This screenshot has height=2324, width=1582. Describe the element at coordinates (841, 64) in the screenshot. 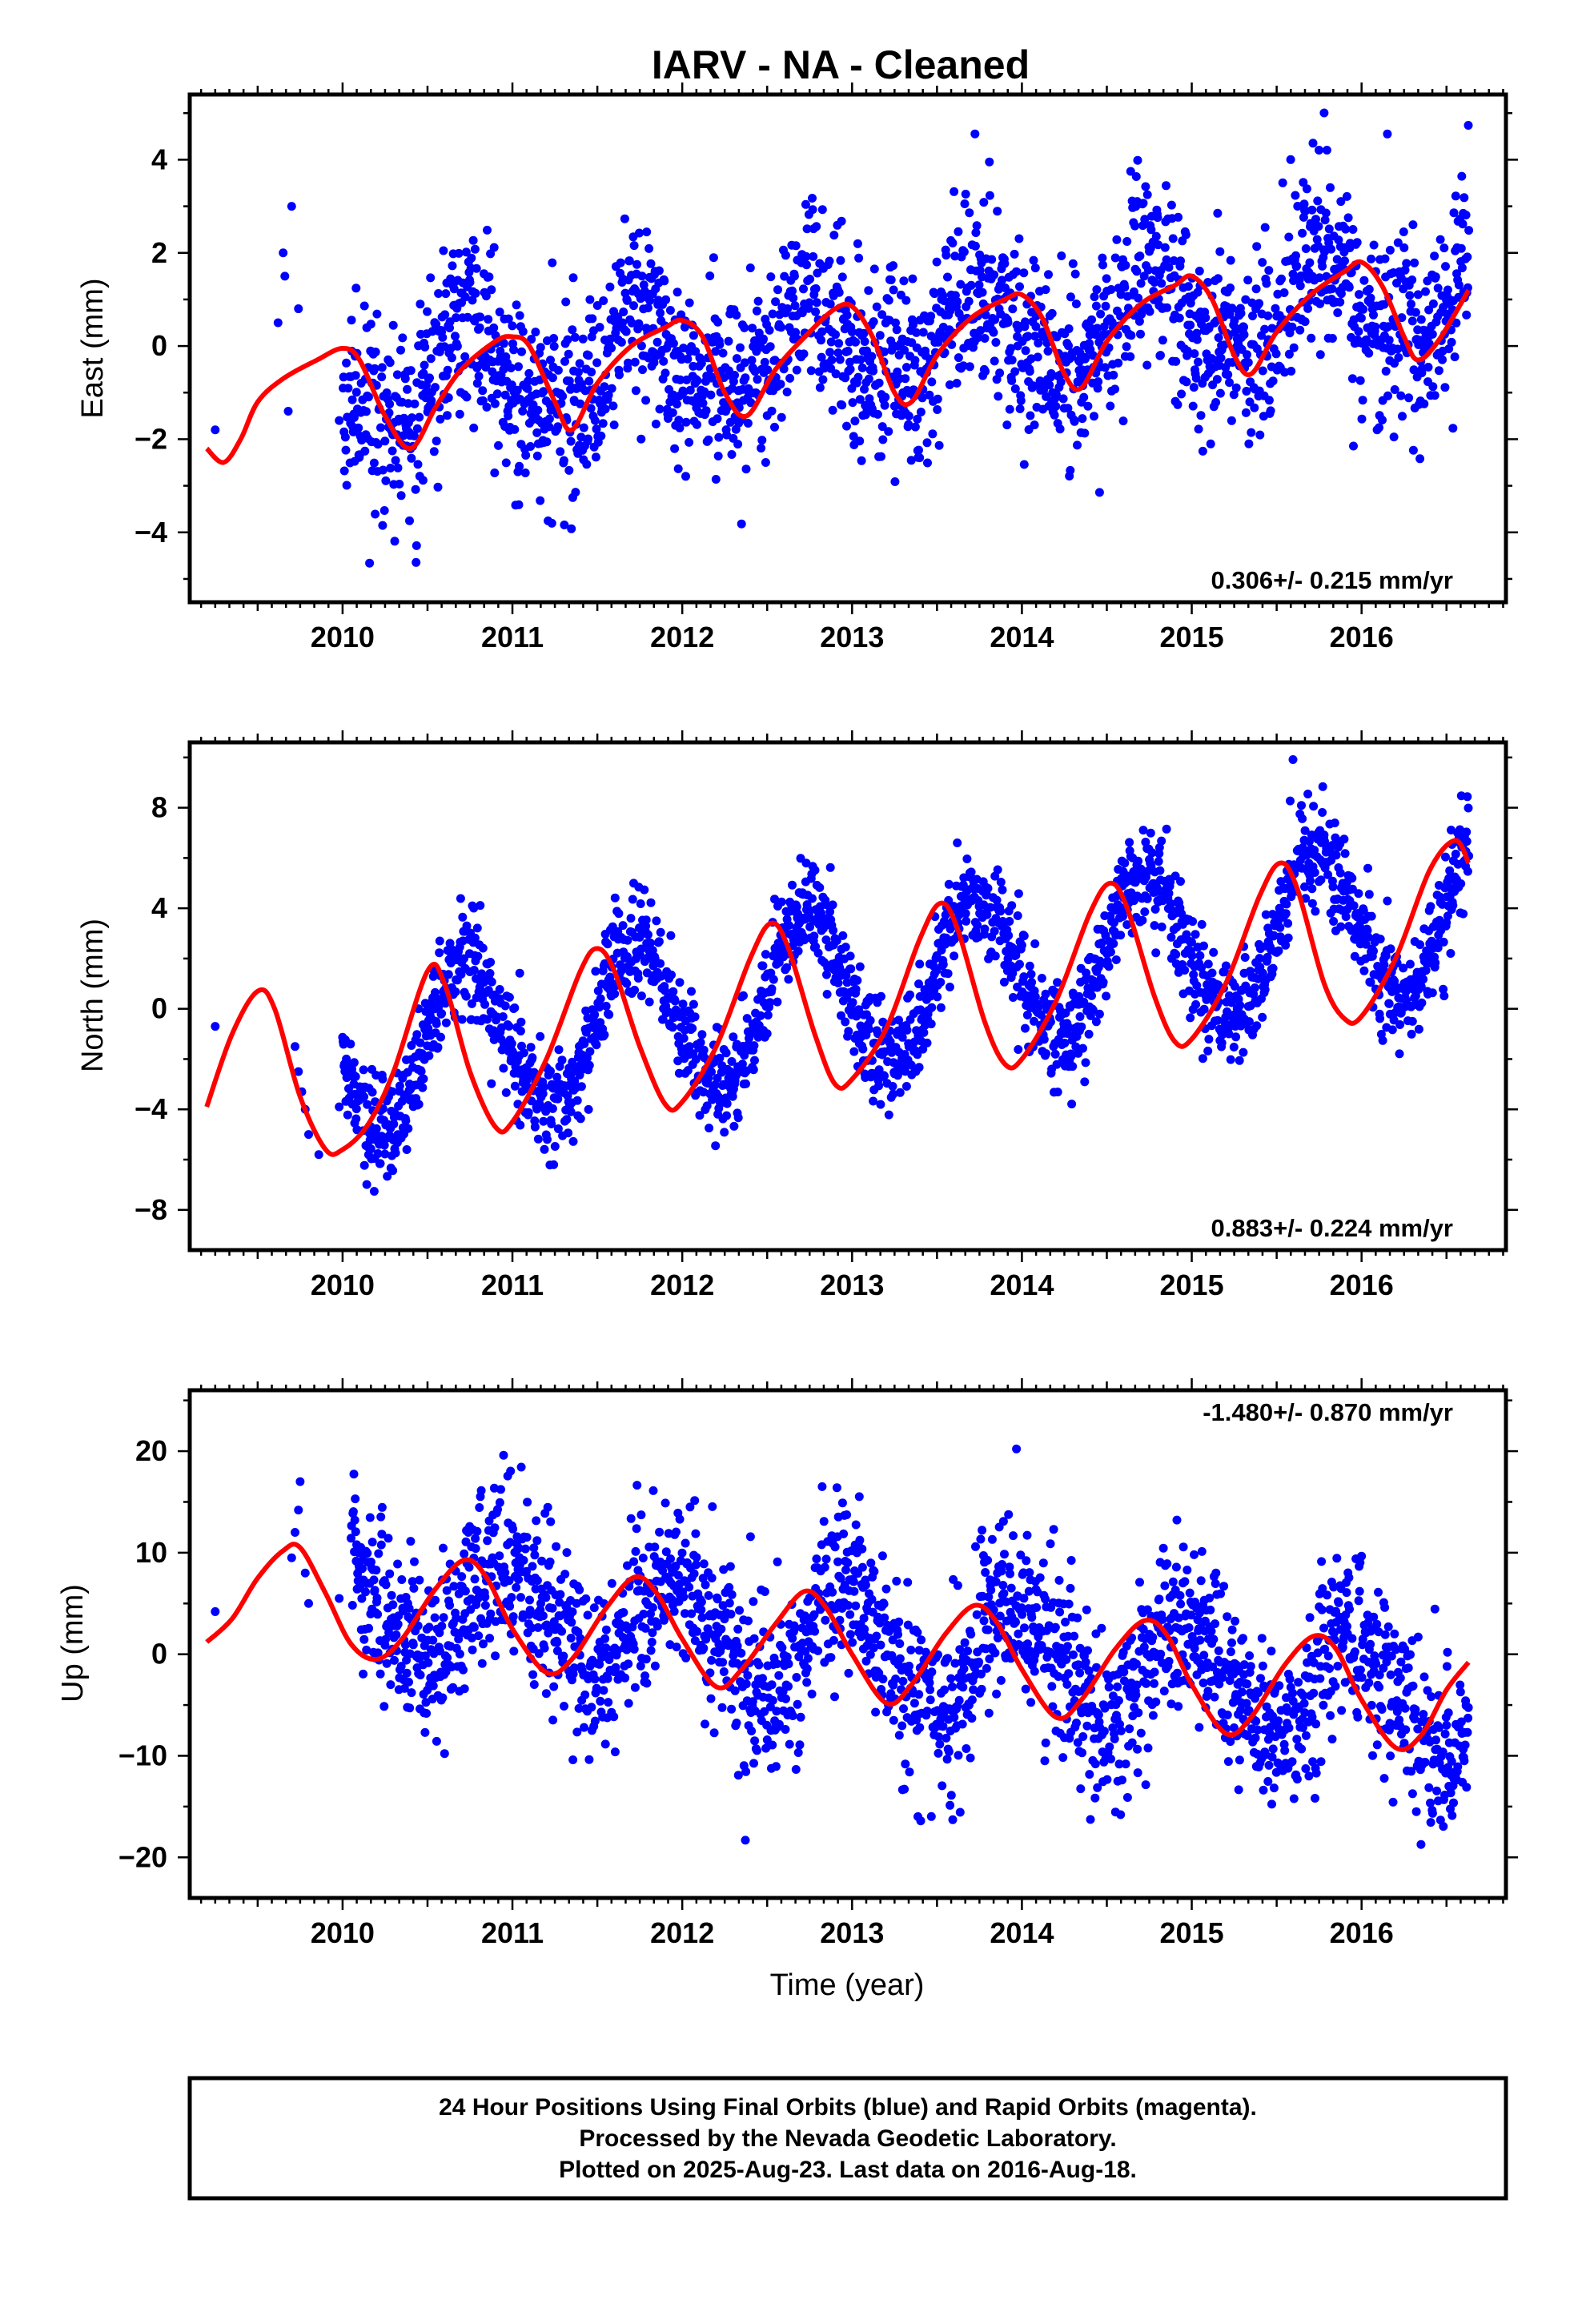

I see `figure-title: IARV - NA - Cleaned` at that location.